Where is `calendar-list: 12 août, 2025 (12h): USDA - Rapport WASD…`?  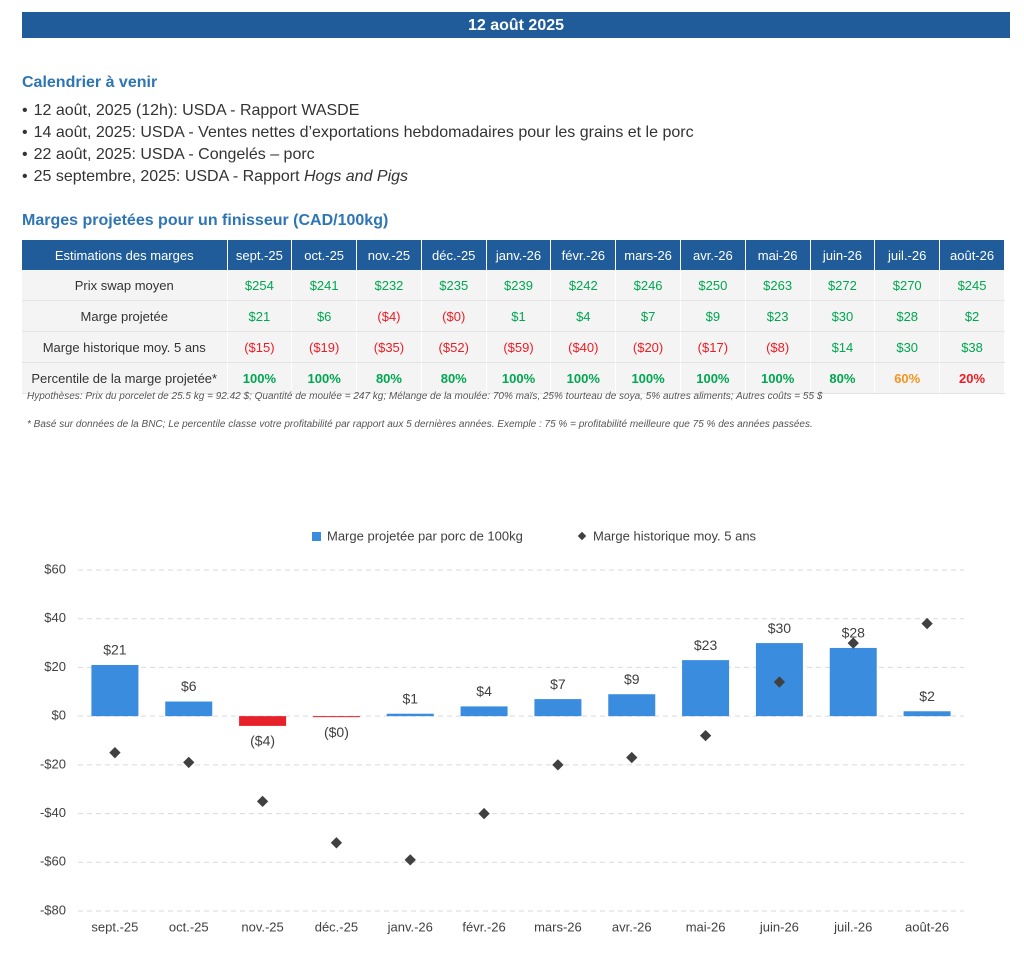 calendar-list: 12 août, 2025 (12h): USDA - Rapport WASD… is located at coordinates (358, 144).